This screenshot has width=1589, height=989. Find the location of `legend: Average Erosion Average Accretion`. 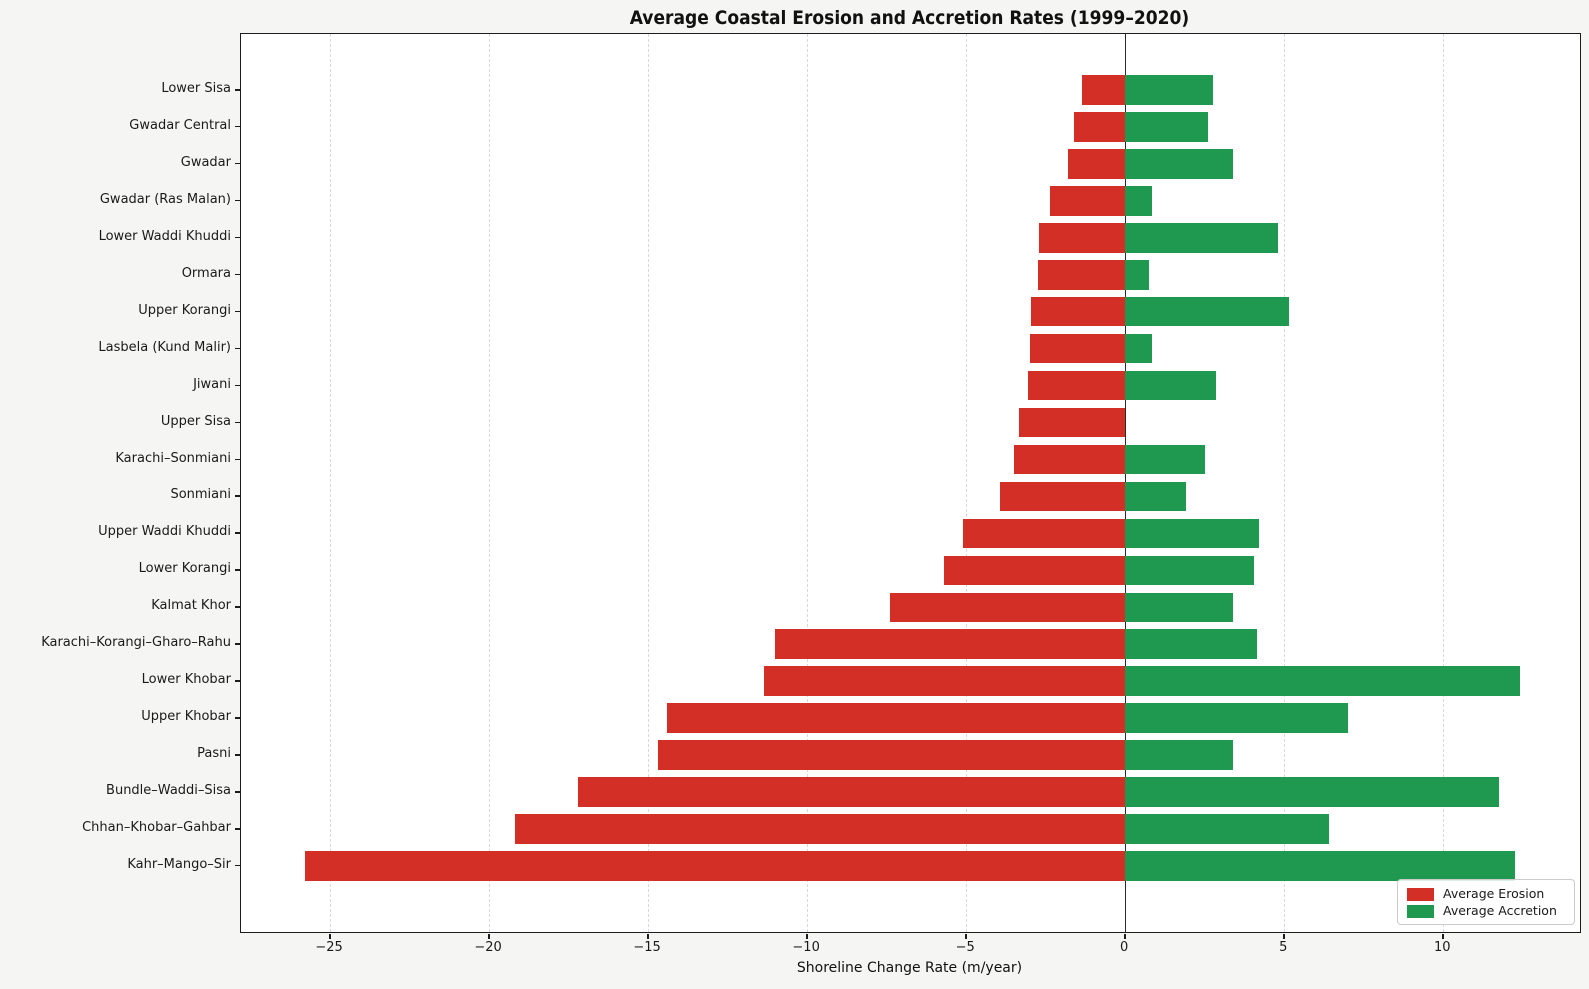

legend: Average Erosion Average Accretion is located at coordinates (1486, 902).